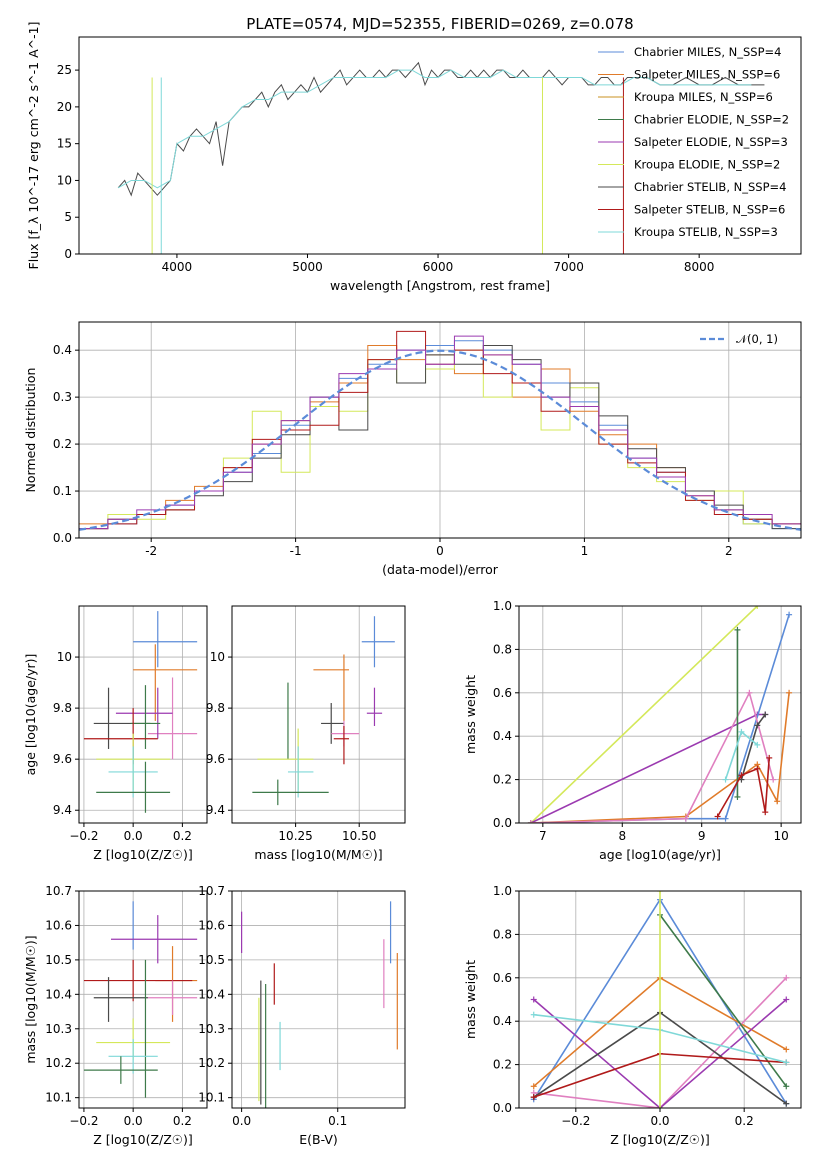 The image size is (819, 1170). Describe the element at coordinates (440, 285) in the screenshot. I see `x-axis-label: wavelength [Angstrom, rest frame]` at that location.